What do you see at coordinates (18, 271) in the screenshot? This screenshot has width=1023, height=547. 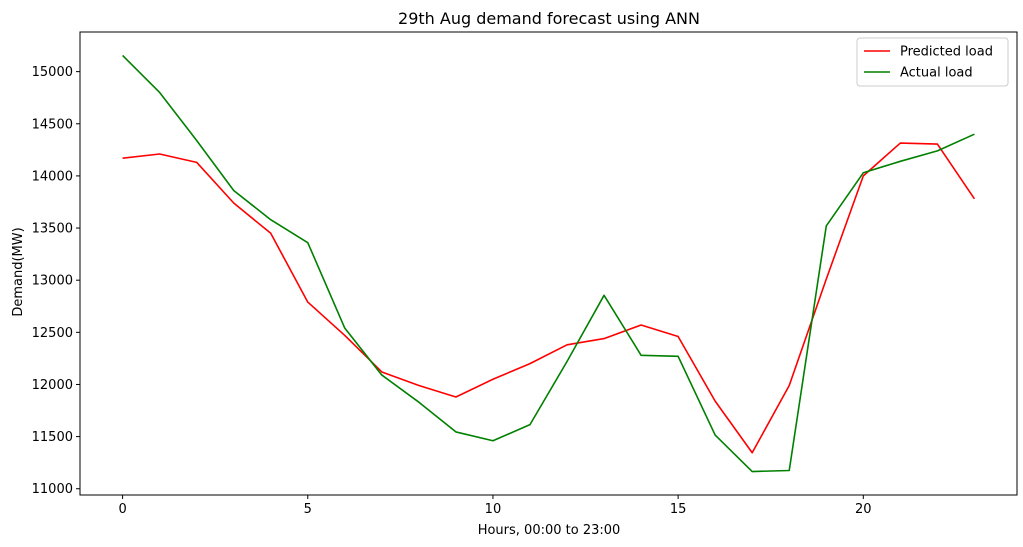 I see `y-axis-label: Demand(MW)` at bounding box center [18, 271].